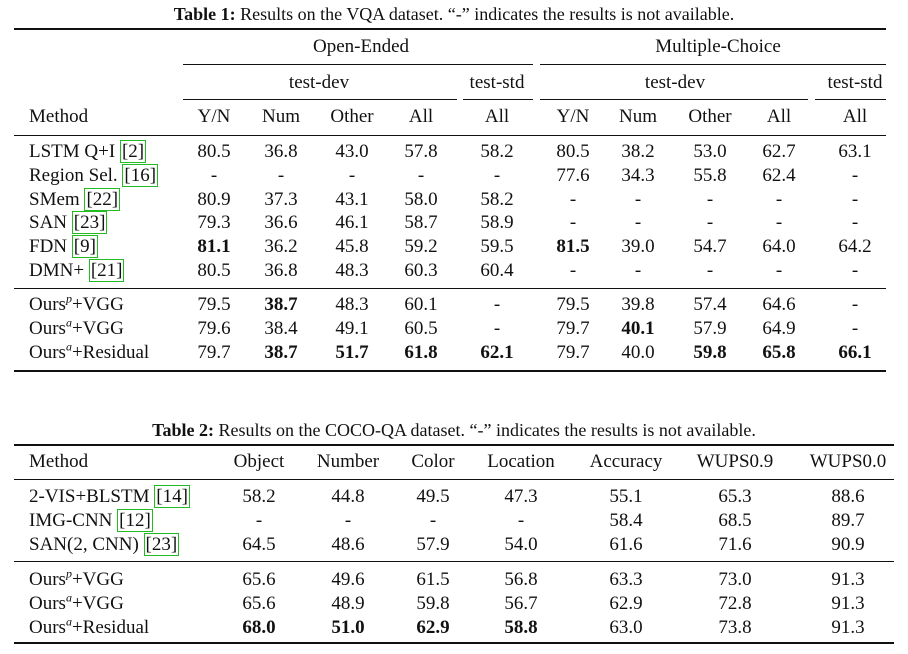 The height and width of the screenshot is (654, 908). I want to click on method-name: DMN+, so click(59, 270).